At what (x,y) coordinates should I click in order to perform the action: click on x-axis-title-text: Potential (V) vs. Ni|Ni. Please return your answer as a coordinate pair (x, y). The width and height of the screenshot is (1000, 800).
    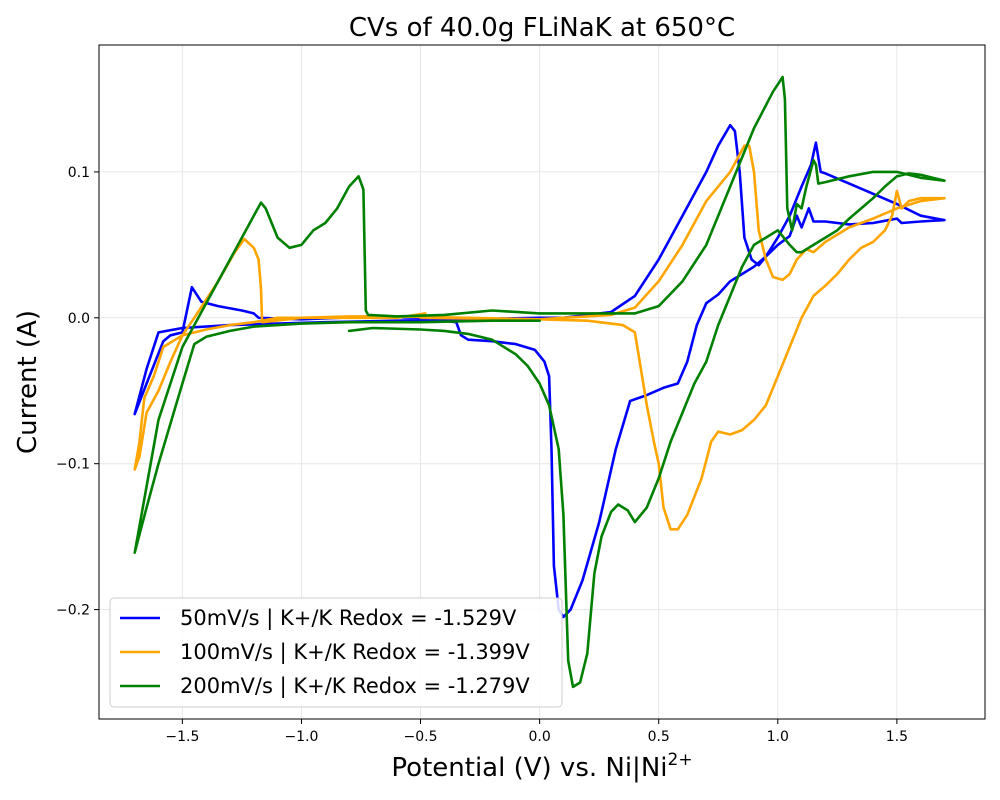
    Looking at the image, I should click on (529, 768).